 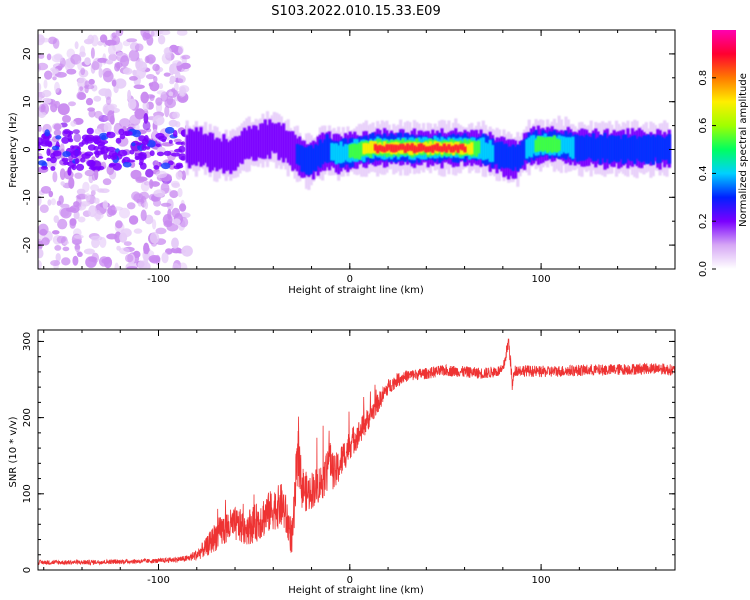 I want to click on colorbar-tick-label: 0.6, so click(x=703, y=126).